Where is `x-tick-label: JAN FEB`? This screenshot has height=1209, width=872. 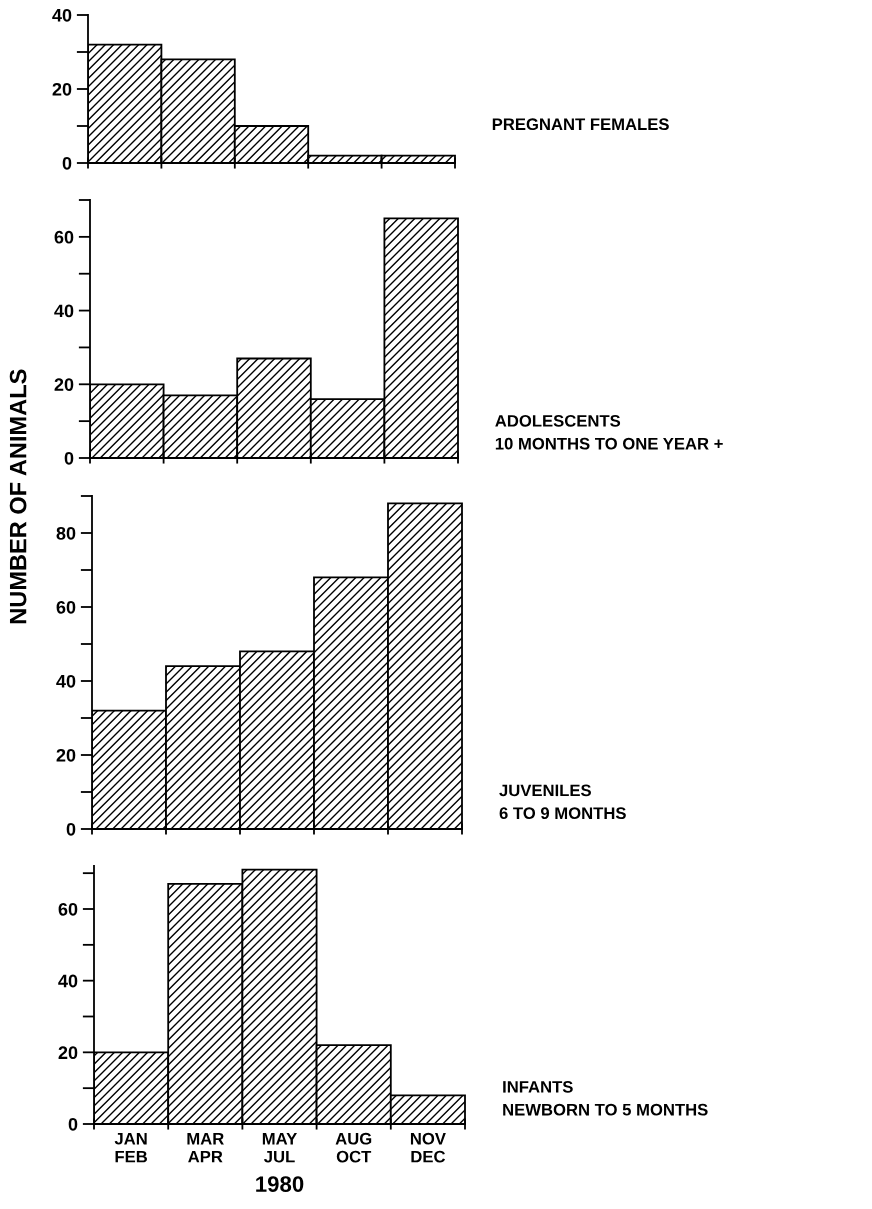
x-tick-label: JAN FEB is located at coordinates (131, 1147).